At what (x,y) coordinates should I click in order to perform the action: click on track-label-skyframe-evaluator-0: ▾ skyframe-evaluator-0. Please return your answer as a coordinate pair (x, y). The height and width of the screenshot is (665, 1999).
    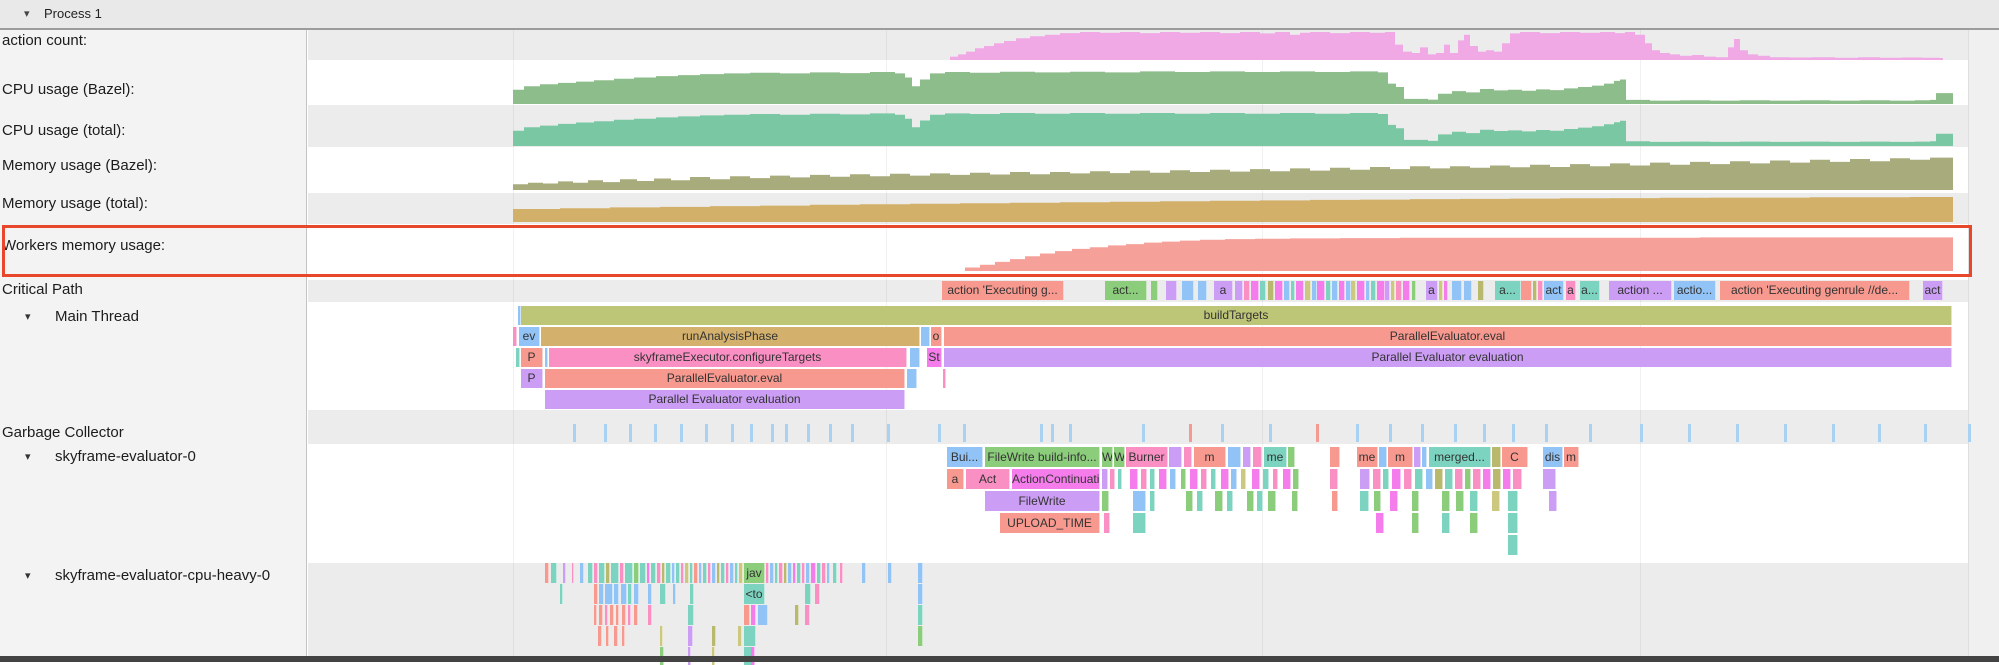
    Looking at the image, I should click on (150, 457).